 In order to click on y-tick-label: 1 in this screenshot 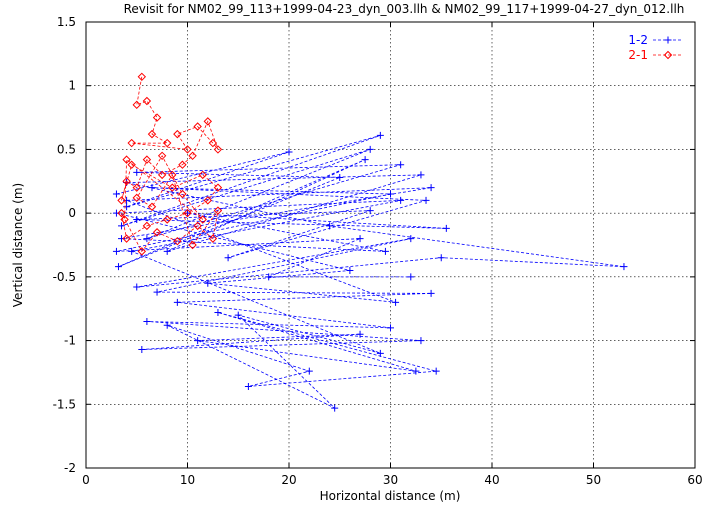, I will do `click(72, 86)`.